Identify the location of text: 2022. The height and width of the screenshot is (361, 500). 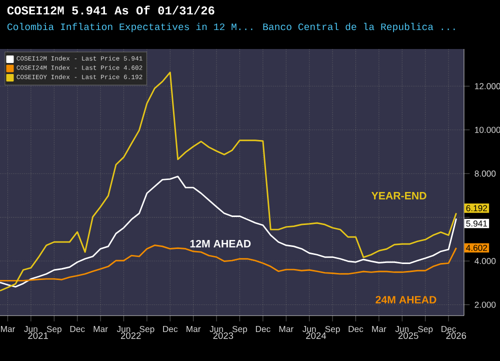
(130, 335).